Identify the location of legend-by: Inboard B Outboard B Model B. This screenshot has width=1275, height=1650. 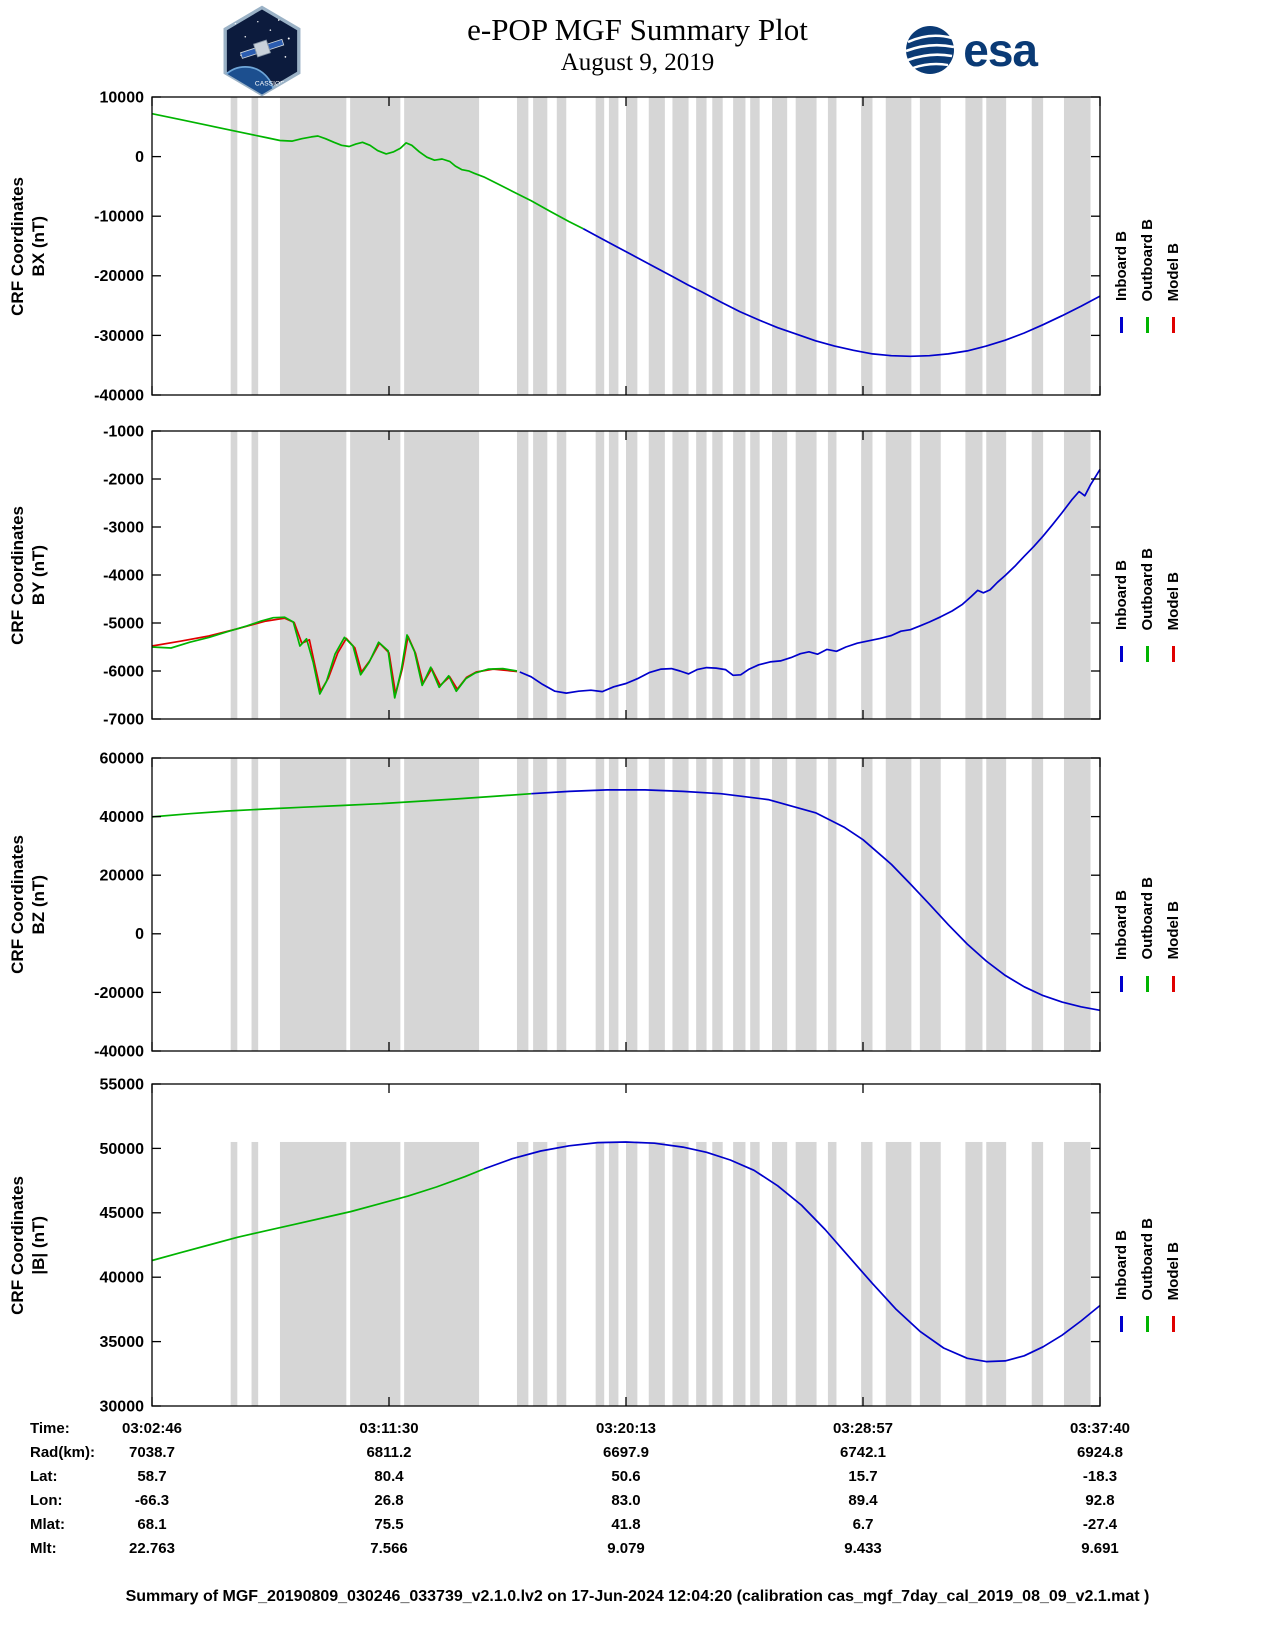
(1165, 575).